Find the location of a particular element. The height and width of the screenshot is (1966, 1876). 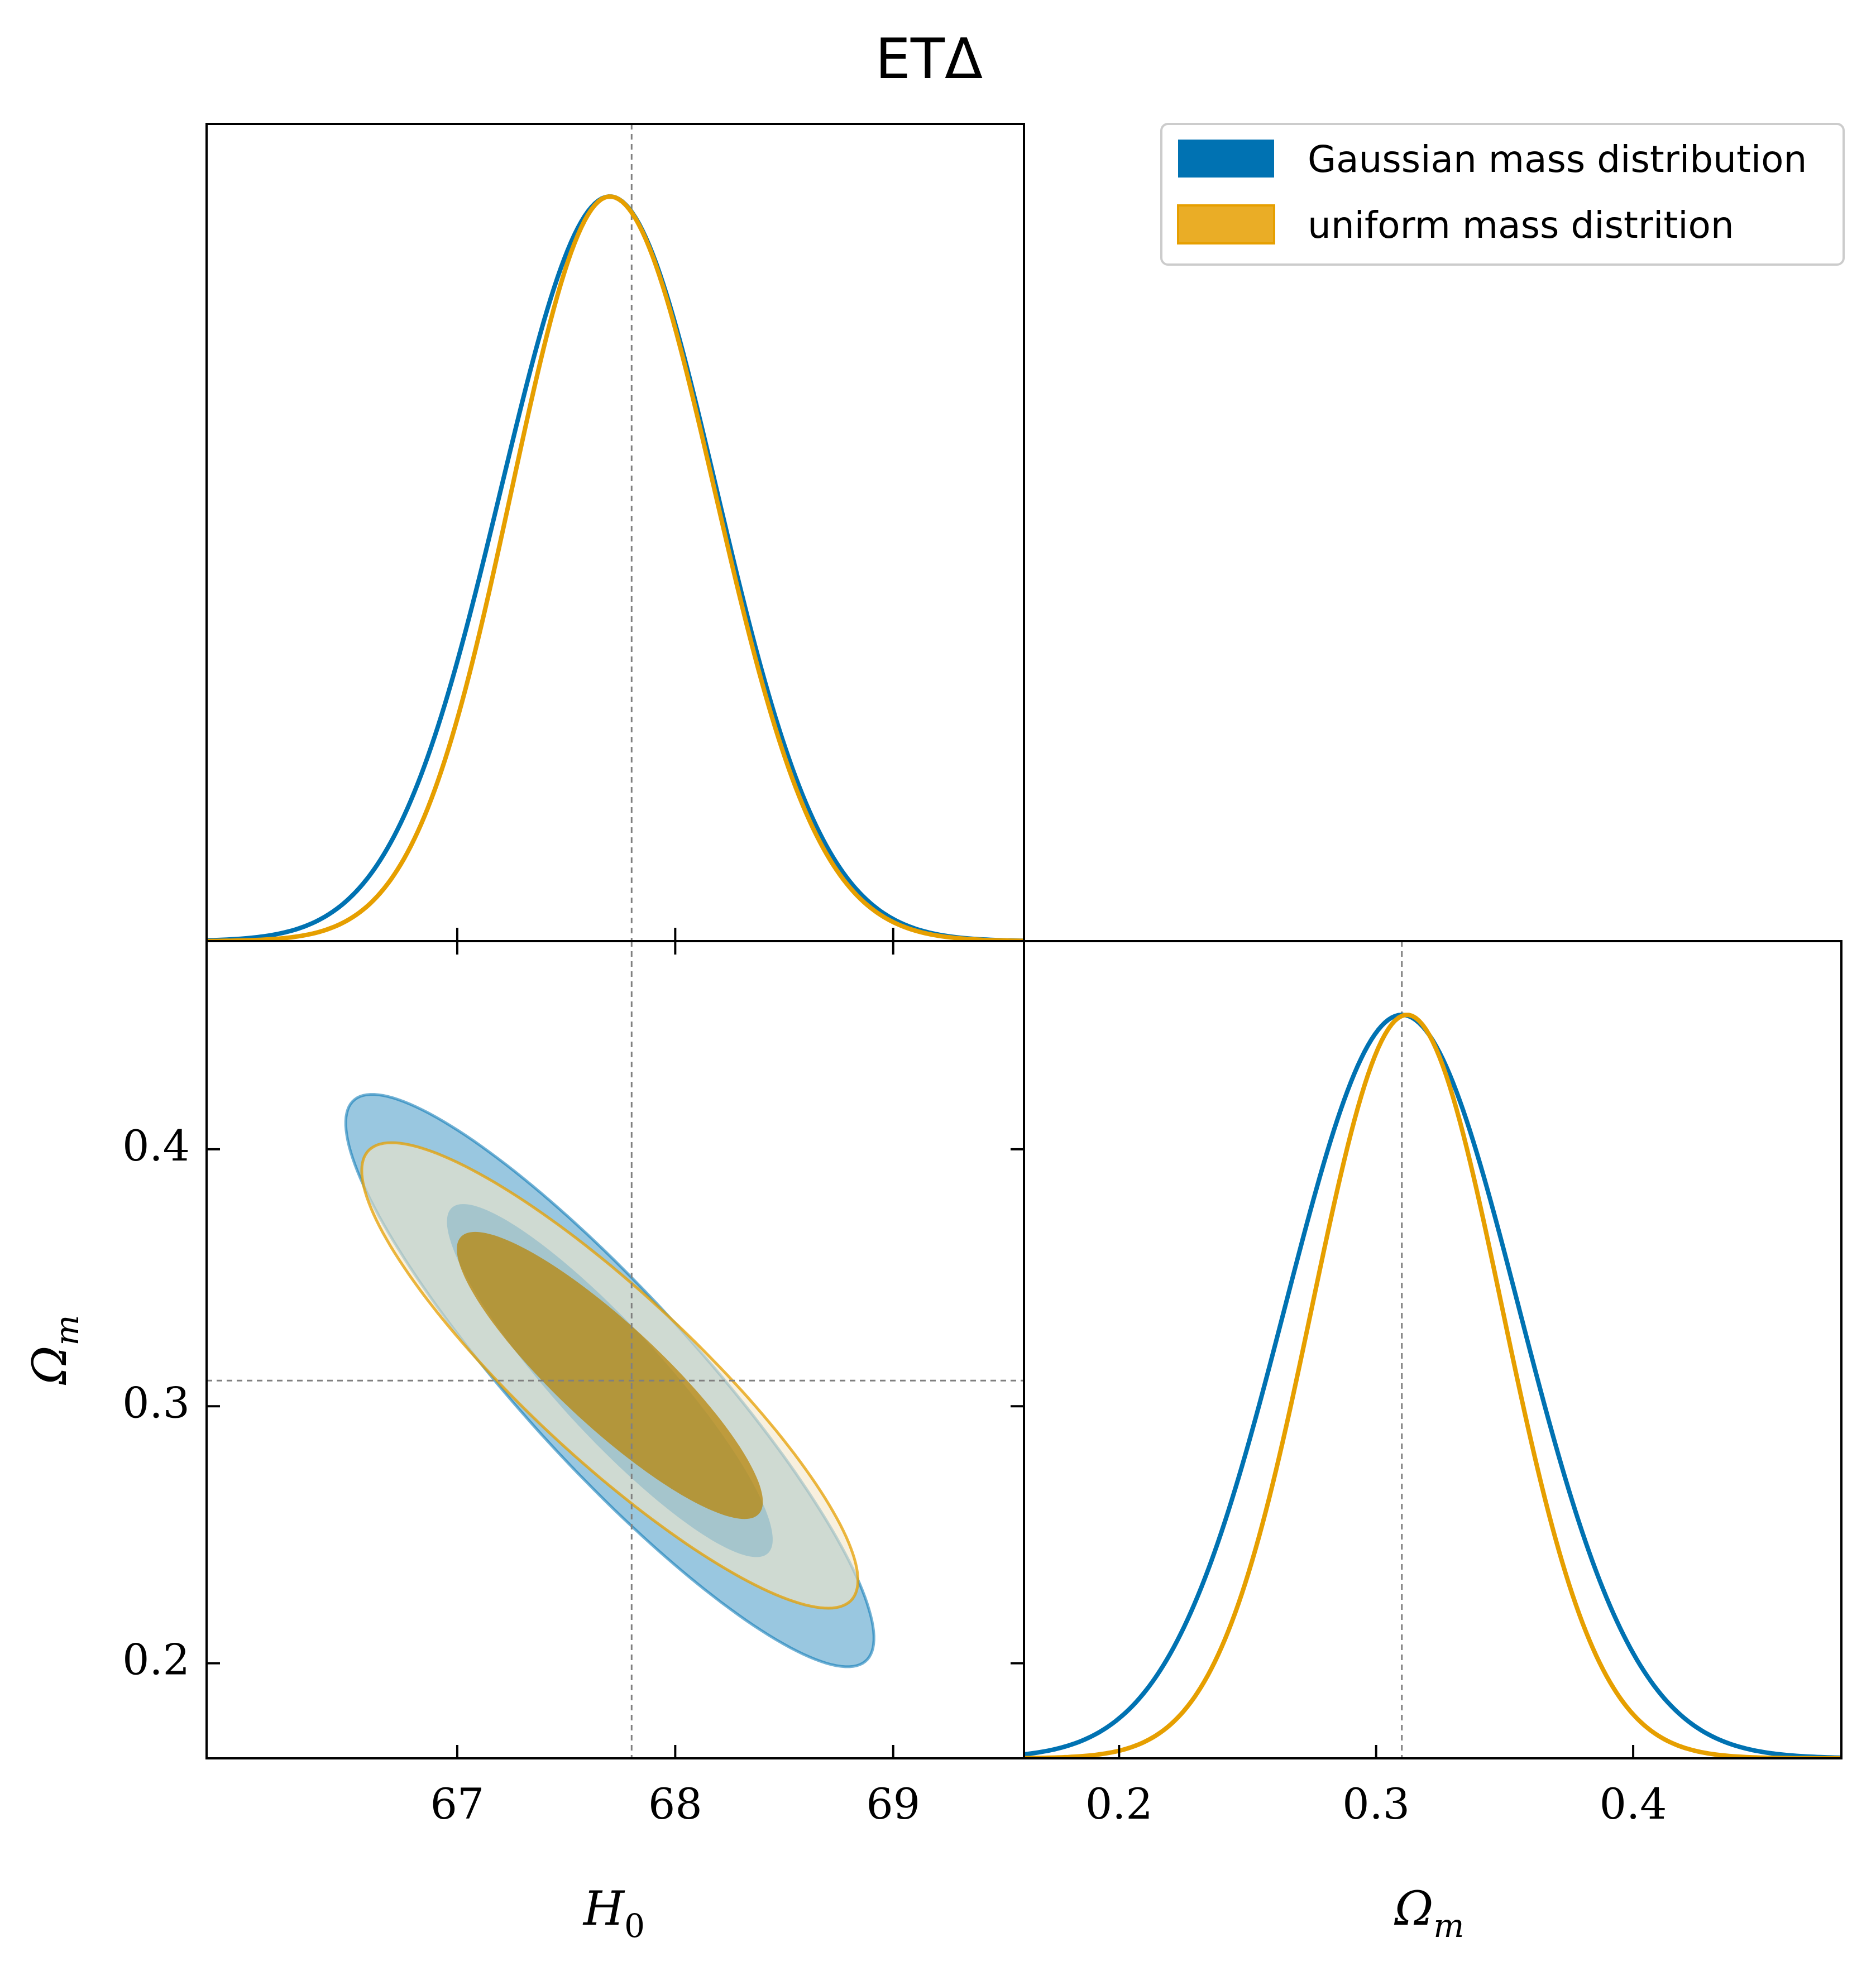

xlabel-h0: H0 is located at coordinates (614, 1913).